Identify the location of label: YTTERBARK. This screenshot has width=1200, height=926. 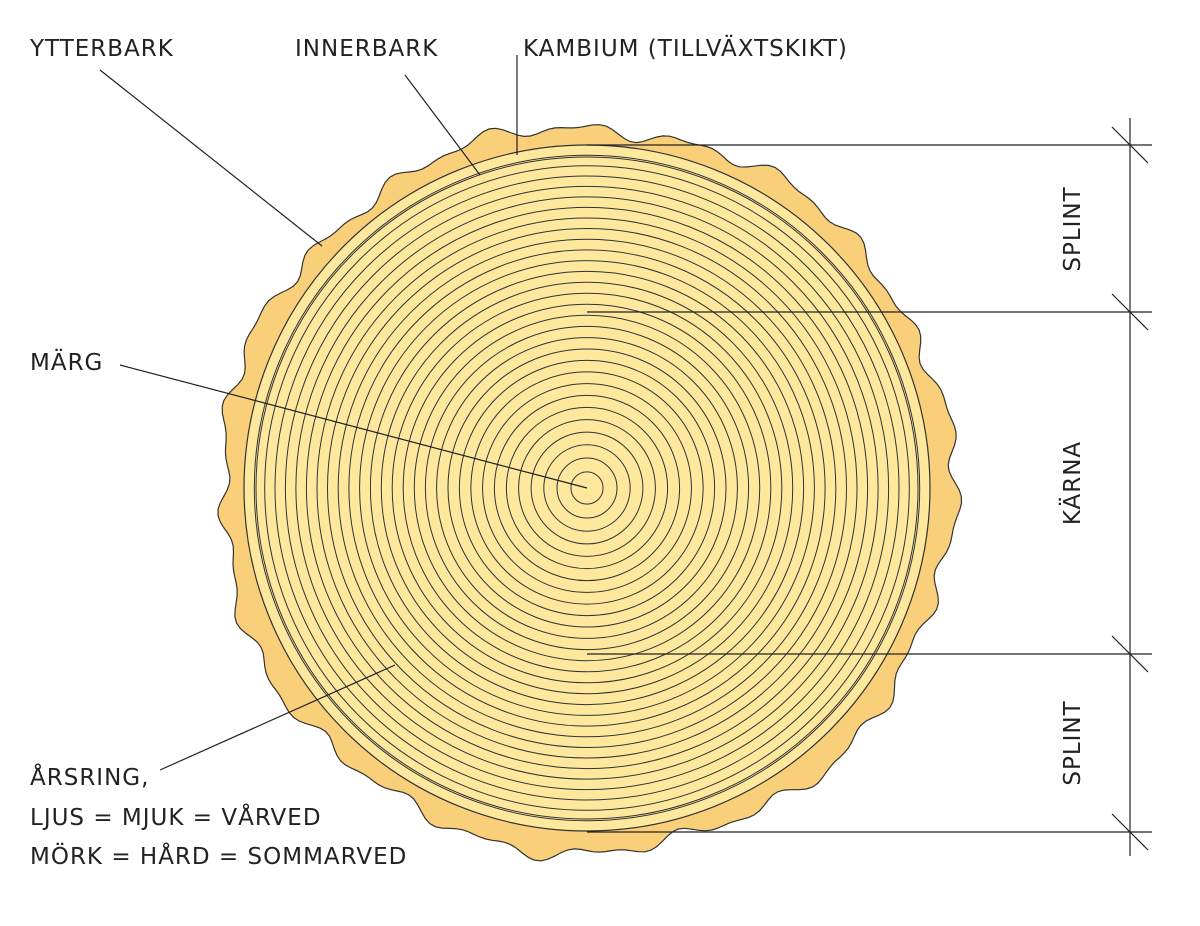
(101, 49).